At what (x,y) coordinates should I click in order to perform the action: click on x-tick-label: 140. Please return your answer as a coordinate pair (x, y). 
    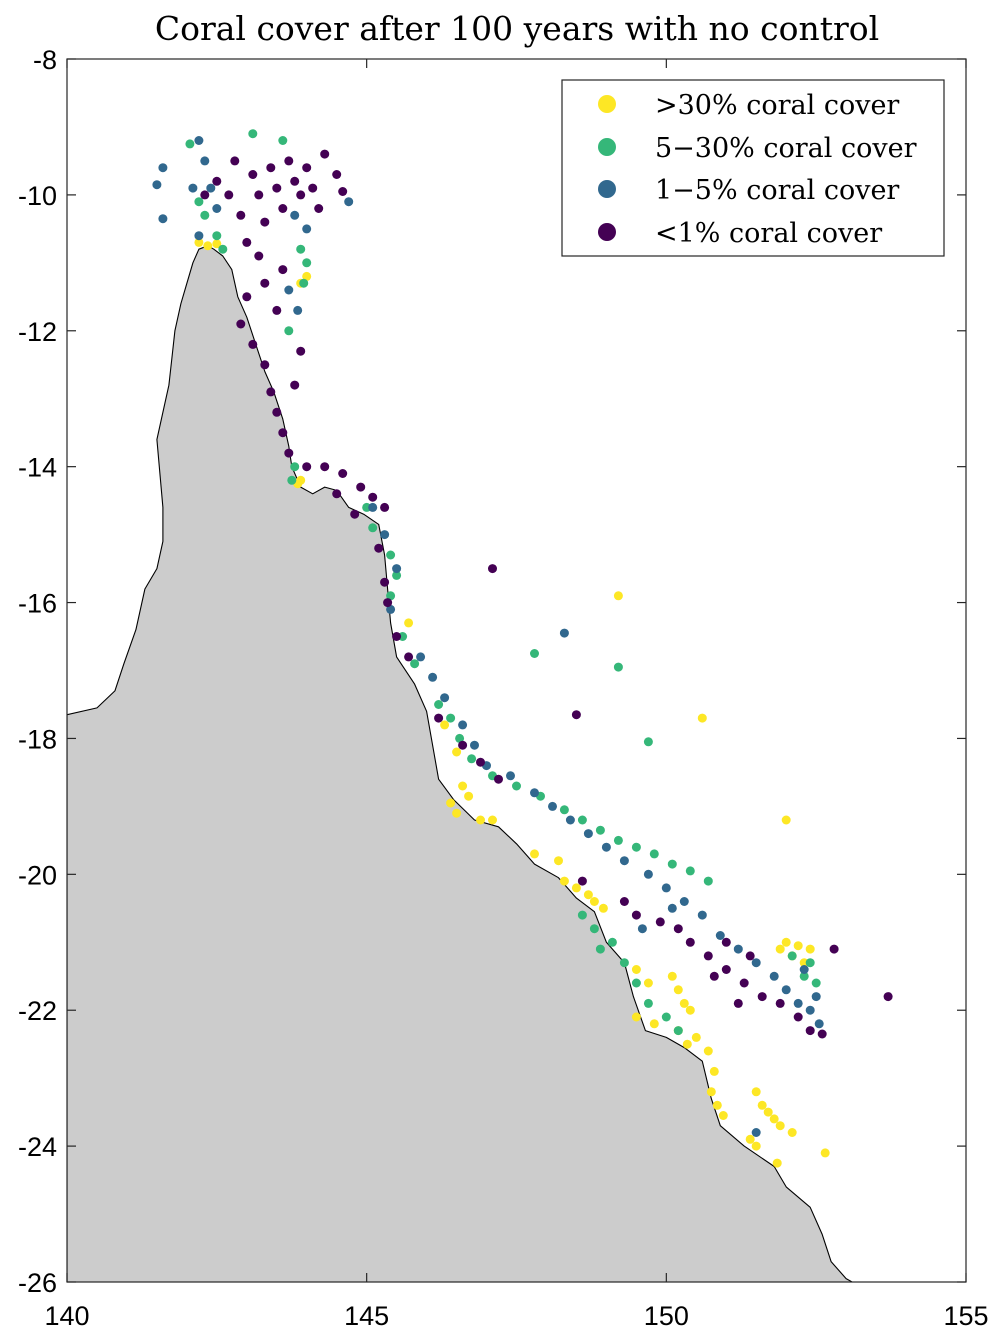
    Looking at the image, I should click on (66, 1316).